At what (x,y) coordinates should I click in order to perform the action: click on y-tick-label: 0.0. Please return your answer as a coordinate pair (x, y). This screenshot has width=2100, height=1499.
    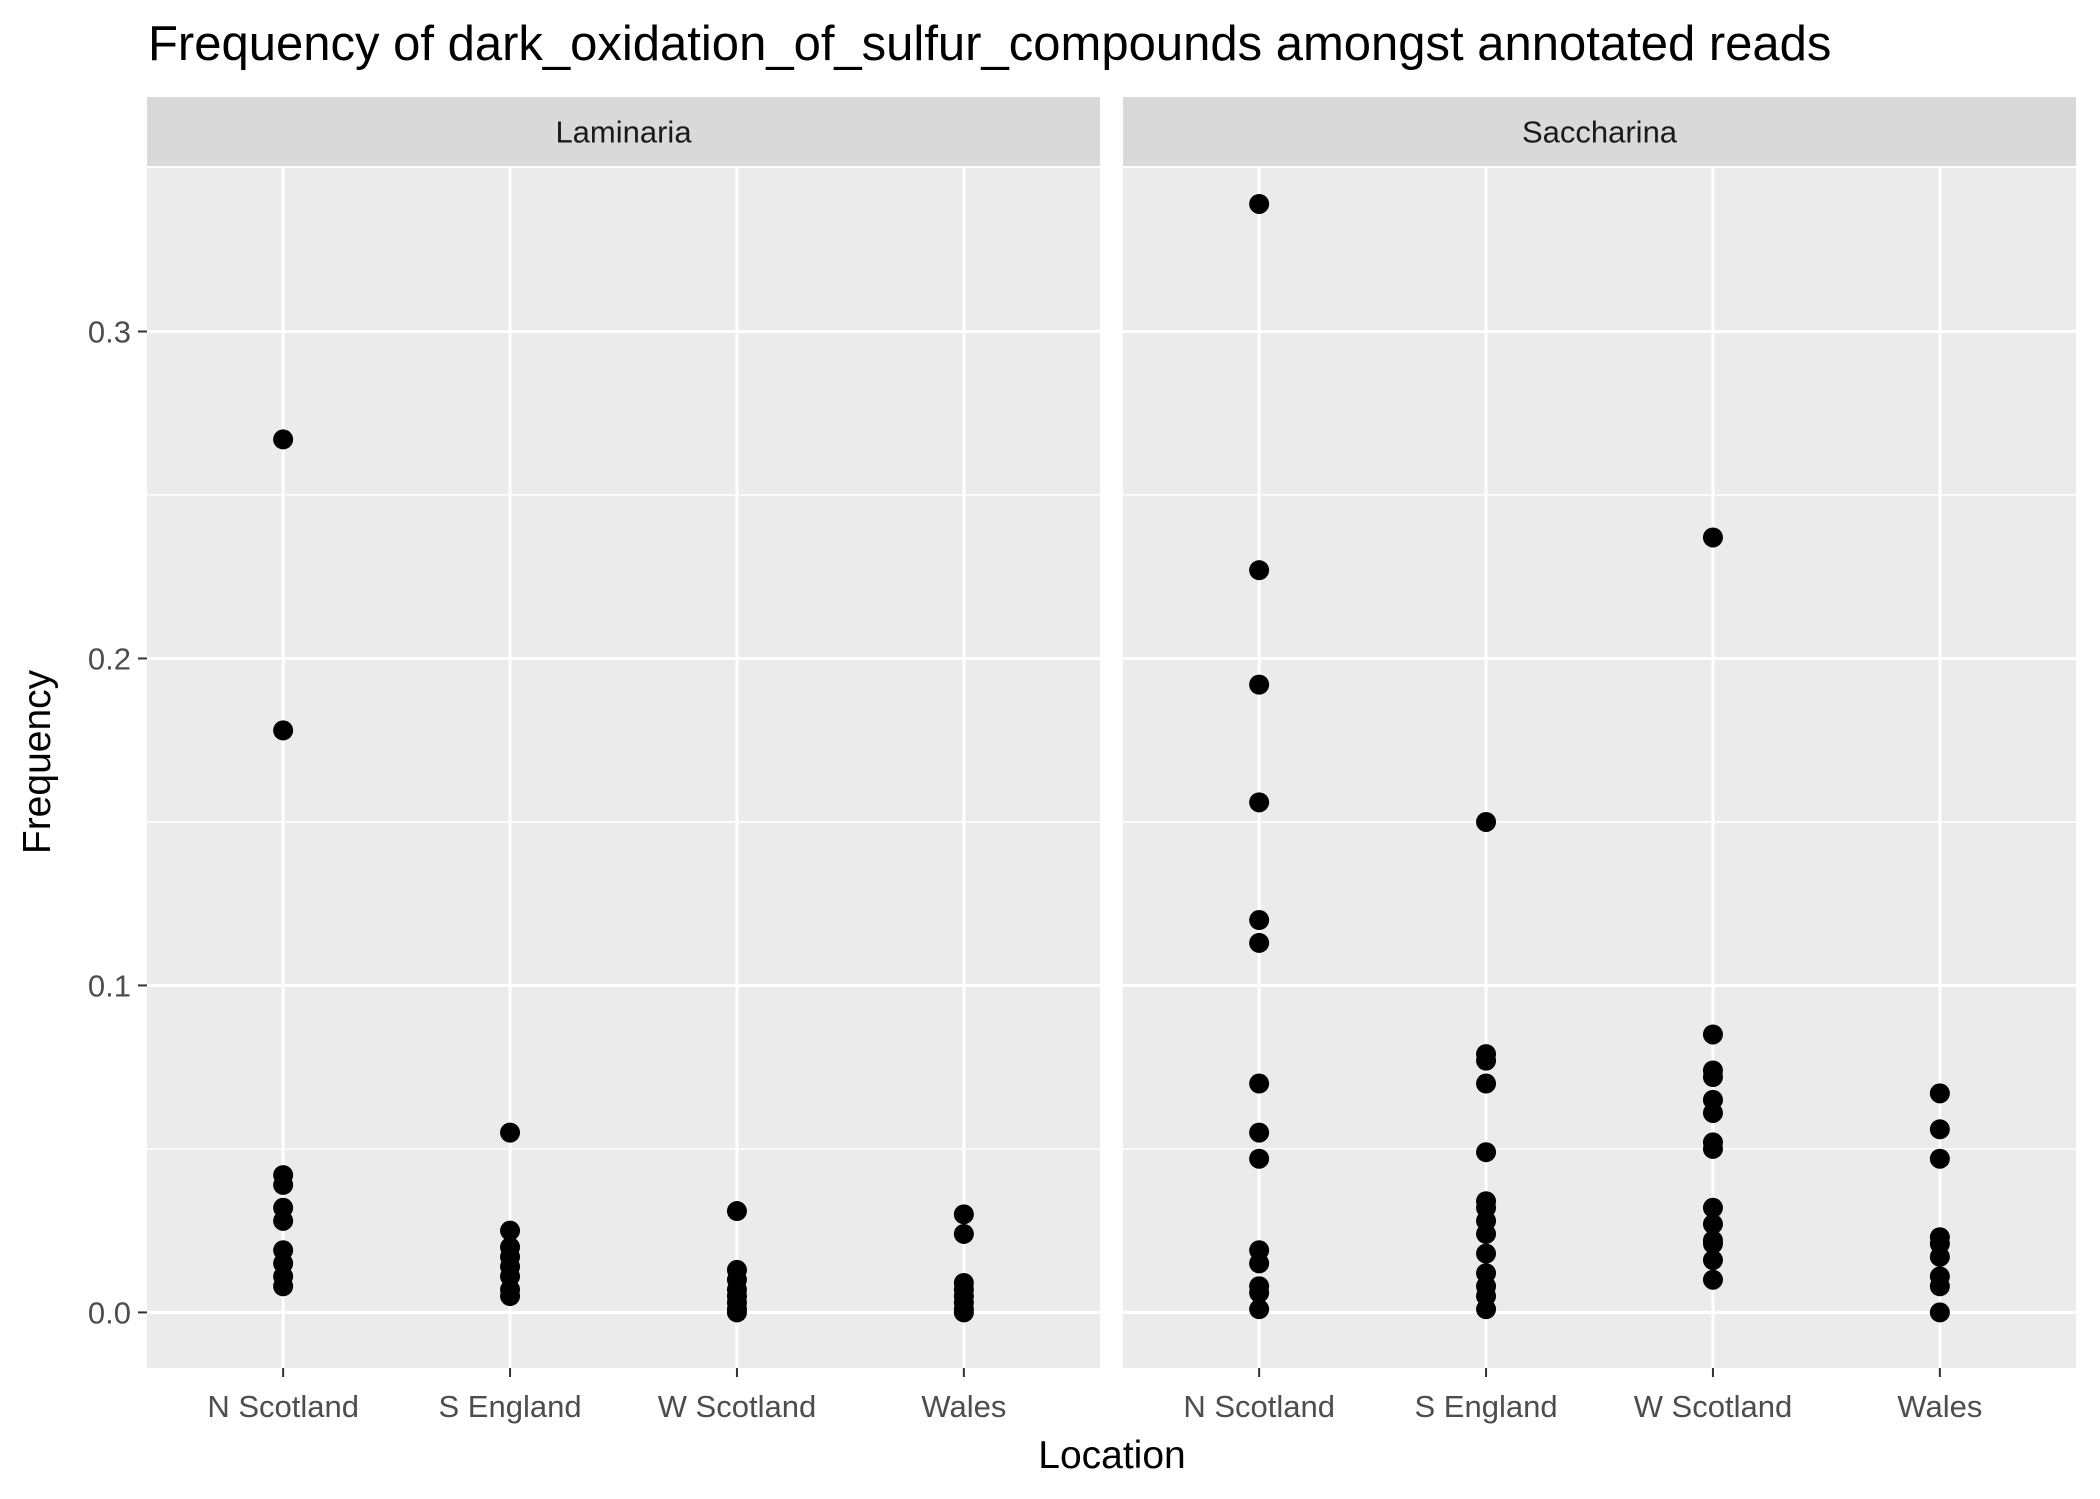
    Looking at the image, I should click on (109, 1312).